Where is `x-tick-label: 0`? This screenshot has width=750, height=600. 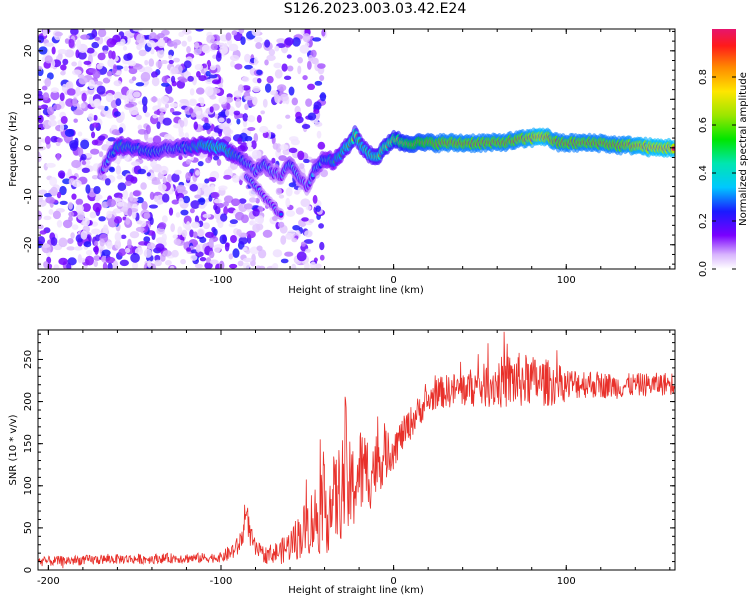 x-tick-label: 0 is located at coordinates (393, 280).